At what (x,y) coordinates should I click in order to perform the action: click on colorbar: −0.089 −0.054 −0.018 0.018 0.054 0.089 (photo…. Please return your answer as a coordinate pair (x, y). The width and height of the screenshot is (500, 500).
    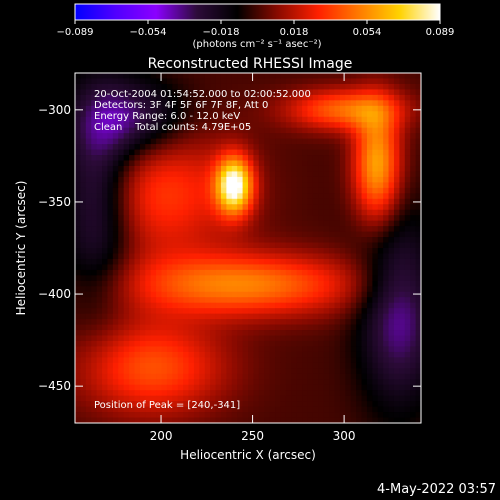
    Looking at the image, I should click on (255, 26).